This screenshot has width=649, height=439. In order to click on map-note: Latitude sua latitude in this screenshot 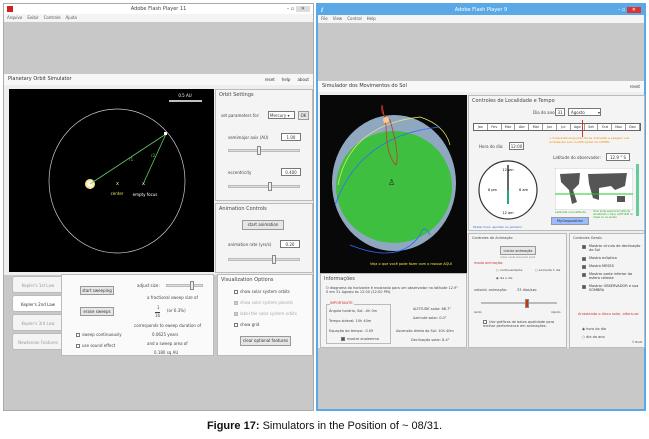, I will do `click(571, 212)`.